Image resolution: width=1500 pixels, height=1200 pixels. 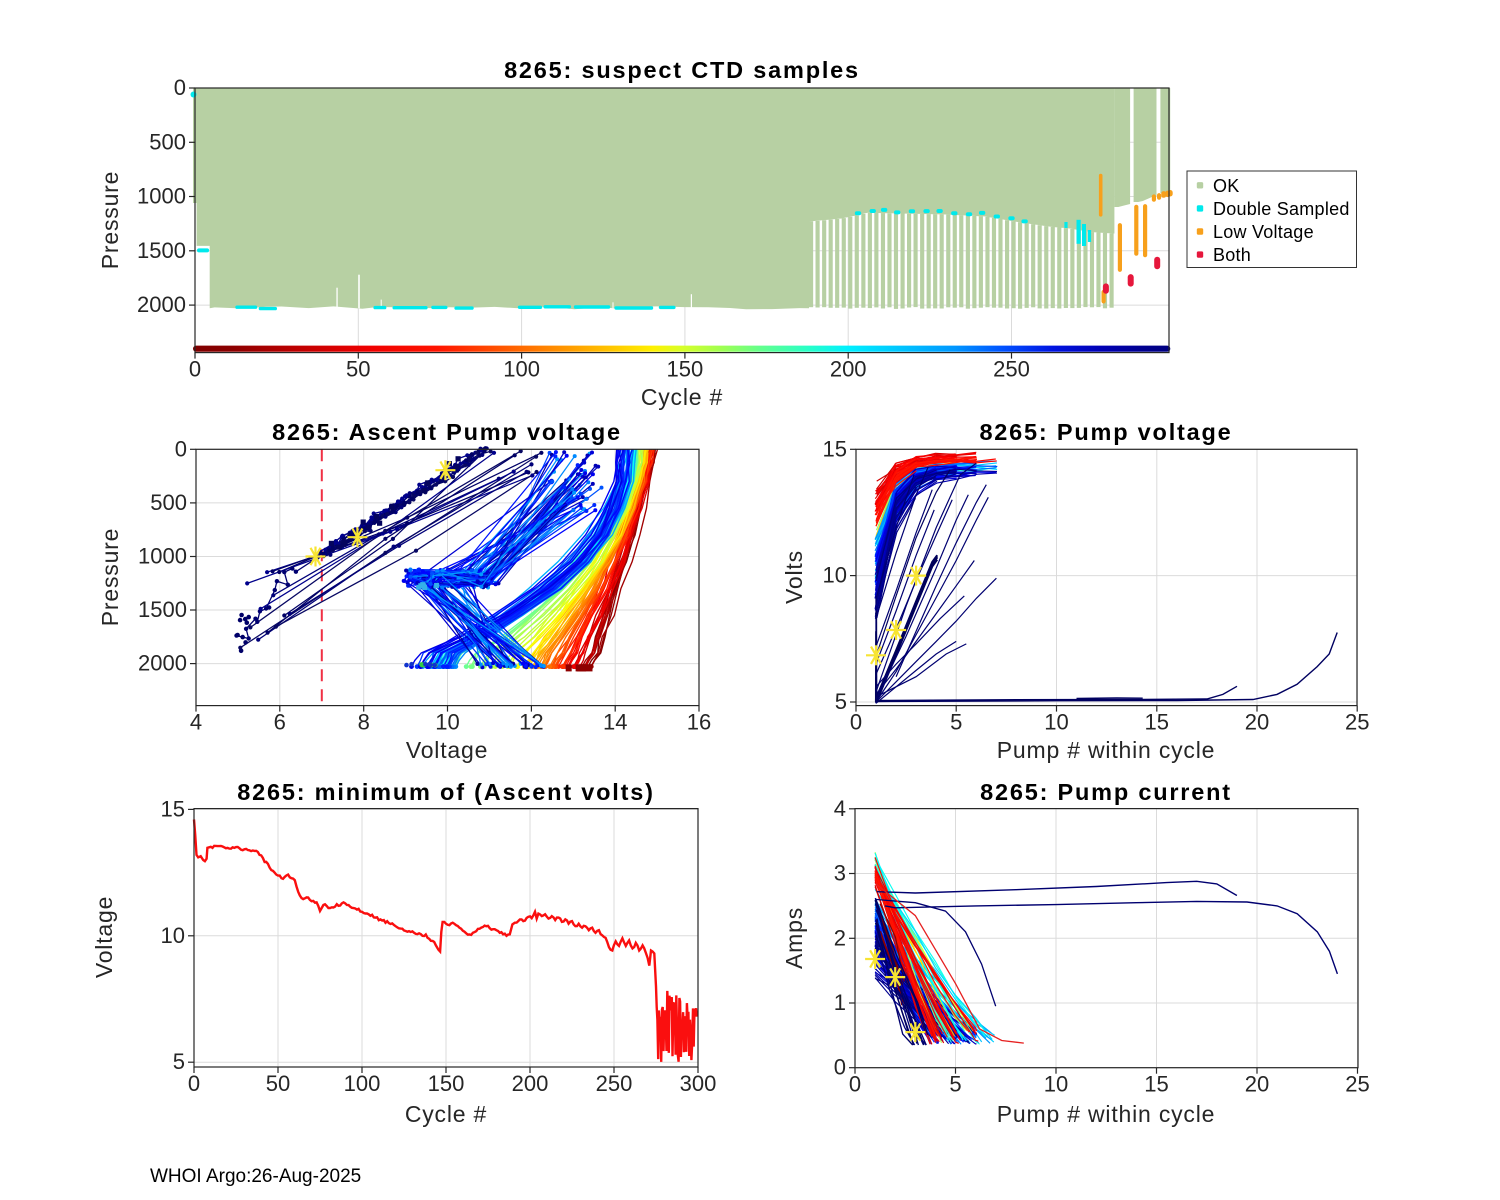 I want to click on svg-text: 6, so click(x=280, y=722).